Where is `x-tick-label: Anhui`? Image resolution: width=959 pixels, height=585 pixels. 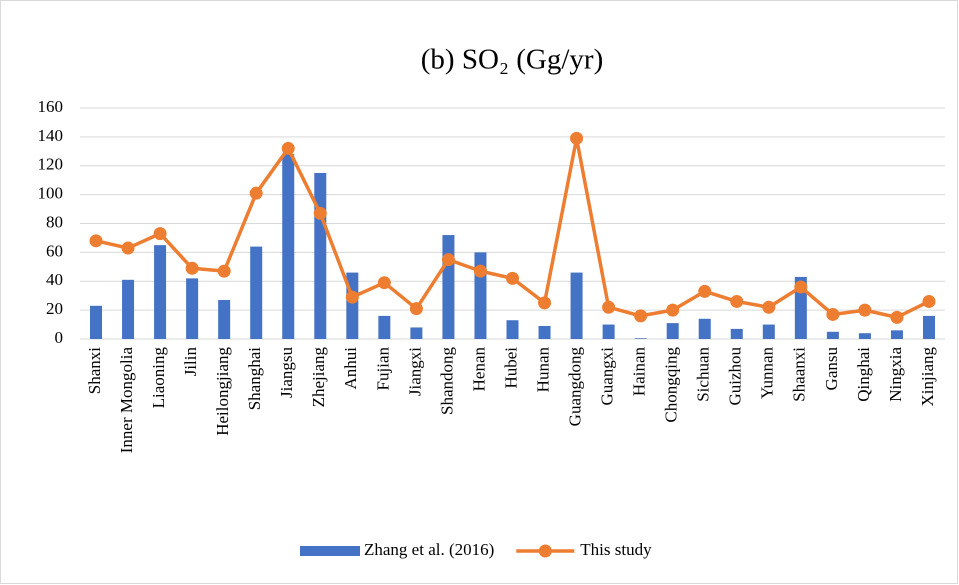
x-tick-label: Anhui is located at coordinates (350, 368).